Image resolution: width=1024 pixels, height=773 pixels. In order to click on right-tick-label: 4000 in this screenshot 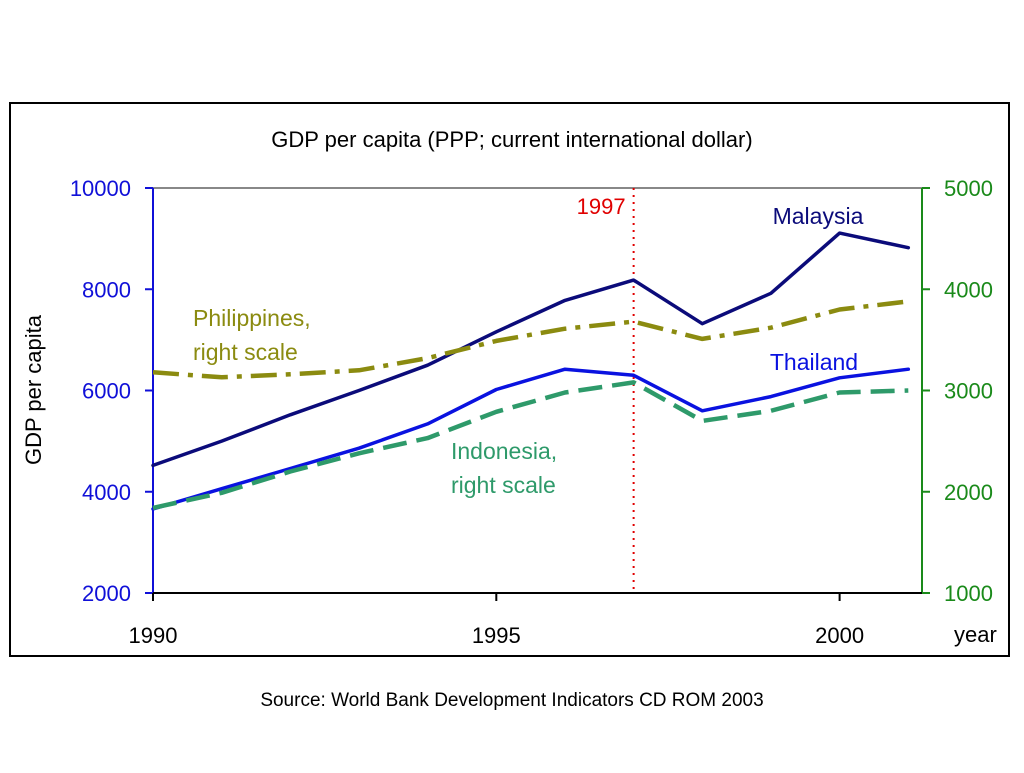, I will do `click(968, 289)`.